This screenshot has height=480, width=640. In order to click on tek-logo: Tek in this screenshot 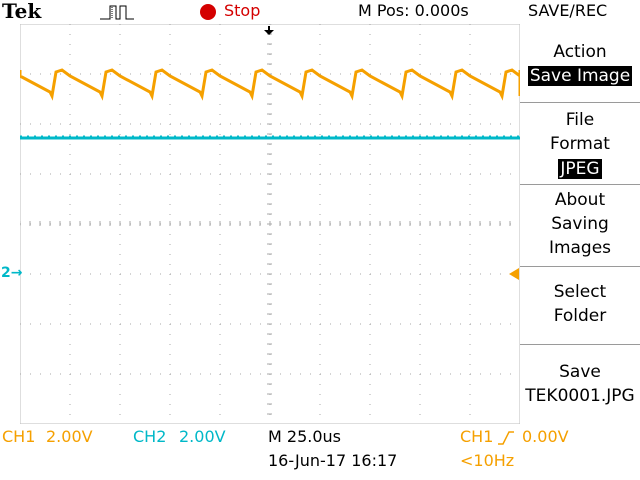, I will do `click(22, 11)`.